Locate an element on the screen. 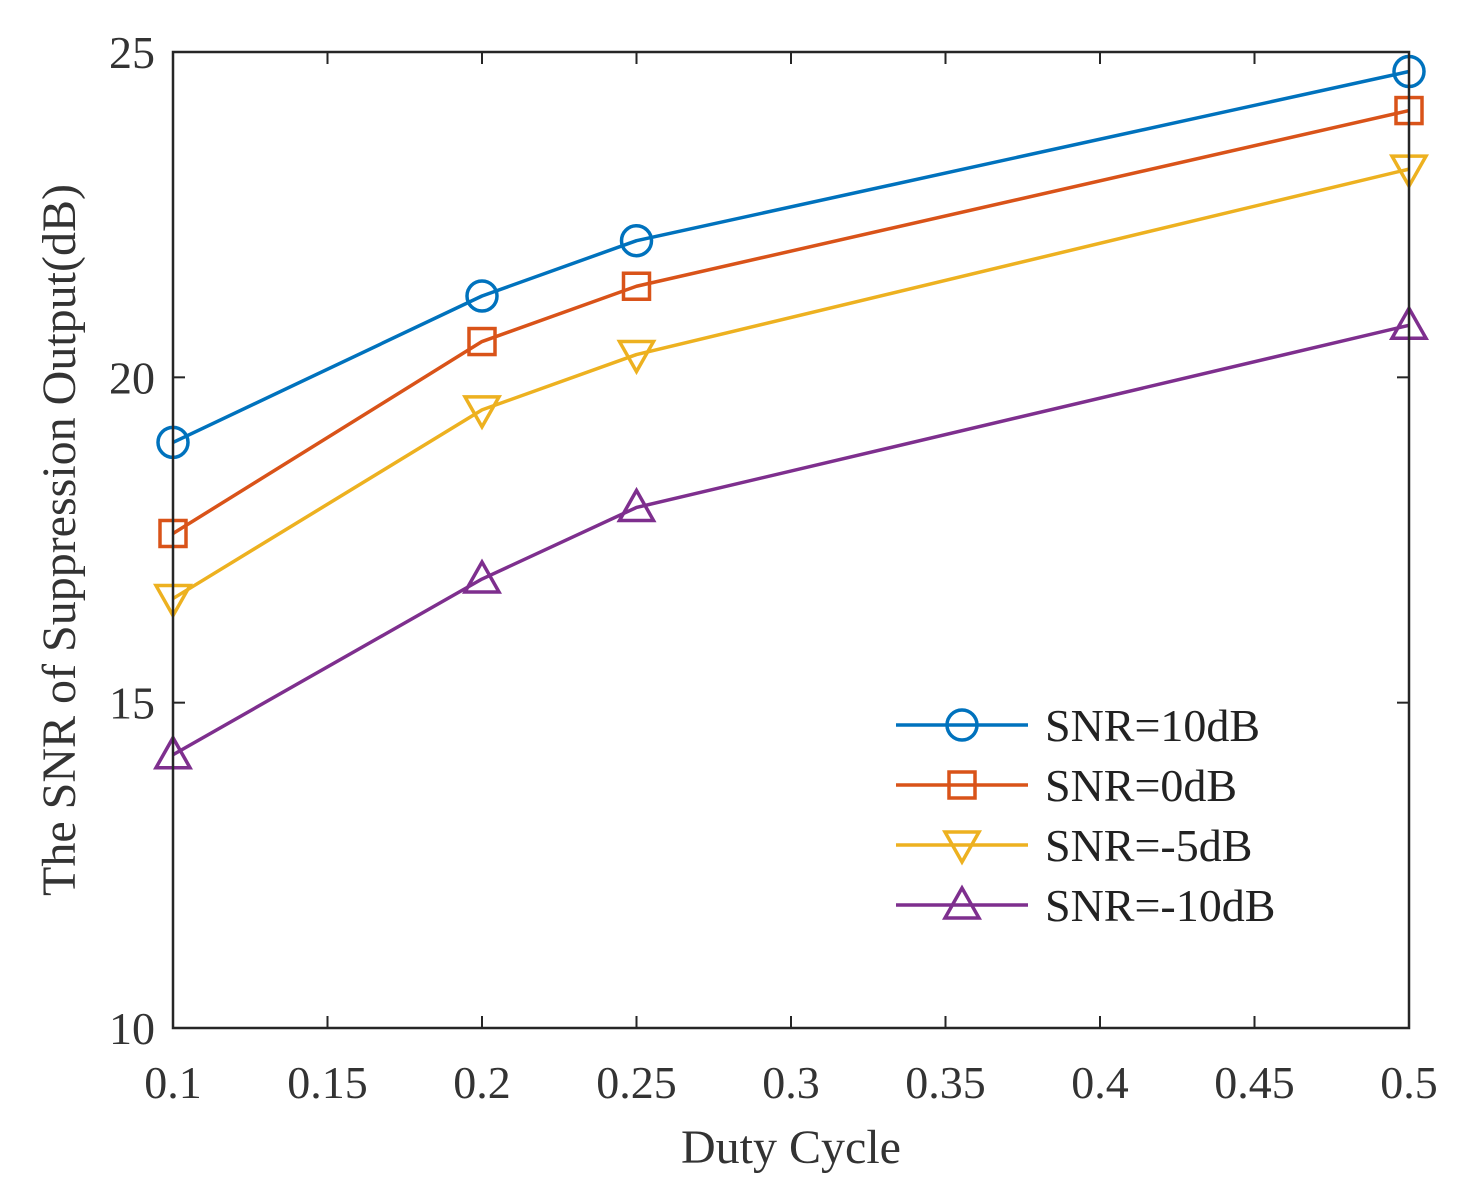 The image size is (1467, 1201). legend-item: SNR=10dB is located at coordinates (1078, 725).